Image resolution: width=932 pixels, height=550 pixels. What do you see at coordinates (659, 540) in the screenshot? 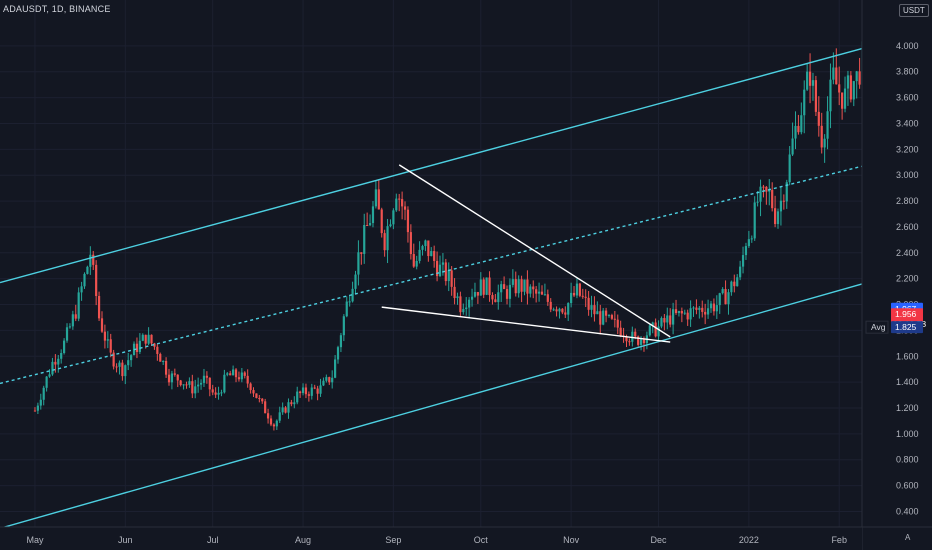
I see `time-tick-label: Dec` at bounding box center [659, 540].